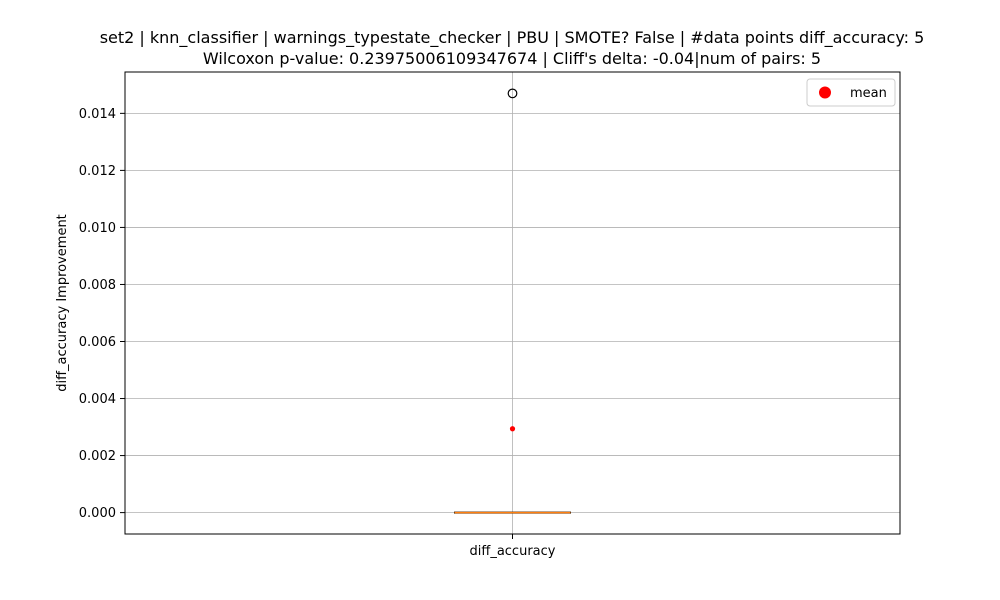 The height and width of the screenshot is (600, 1000). I want to click on y-tick-label: 0.004, so click(97, 399).